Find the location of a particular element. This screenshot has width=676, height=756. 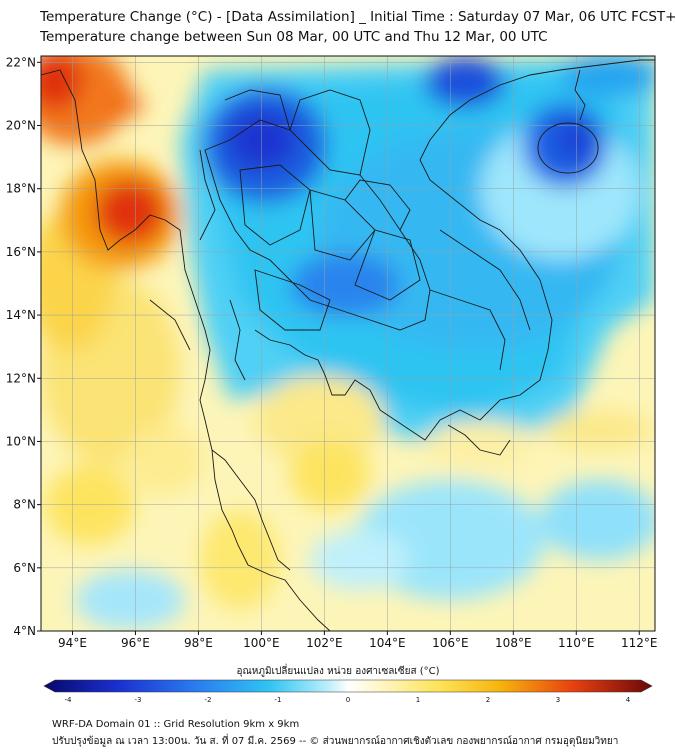

lat-tick-label: 22°N is located at coordinates (21, 62).